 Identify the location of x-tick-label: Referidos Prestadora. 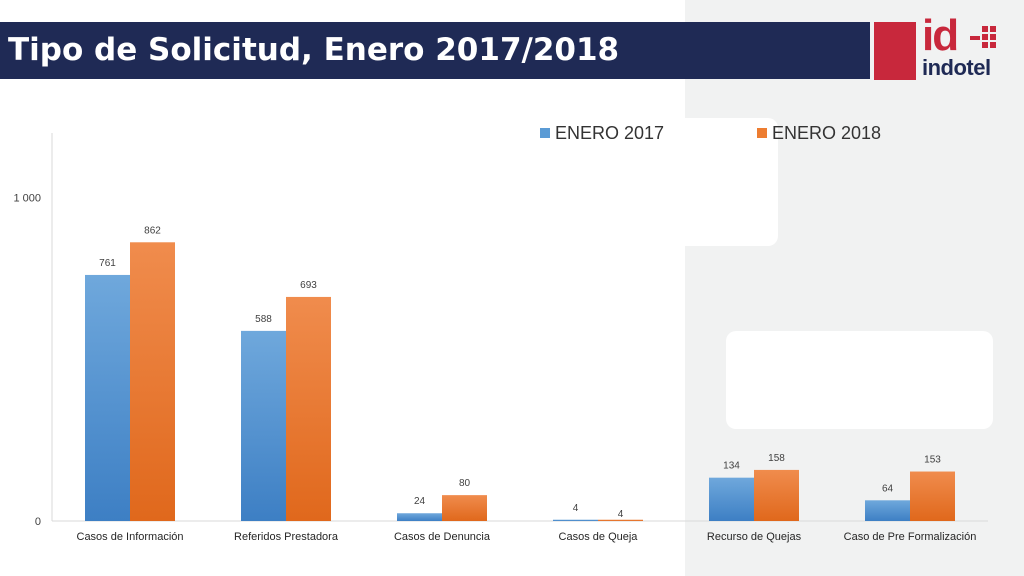
(286, 537).